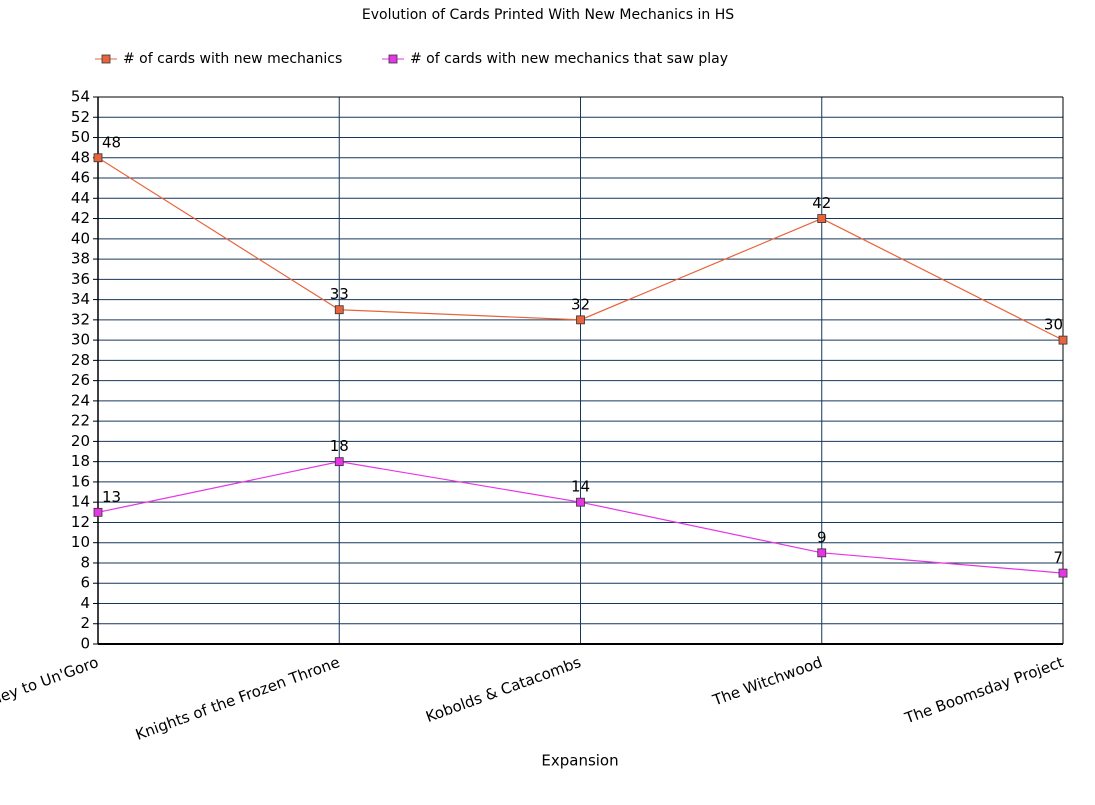 This screenshot has width=1095, height=805. Describe the element at coordinates (1058, 558) in the screenshot. I see `data-label: 7` at that location.